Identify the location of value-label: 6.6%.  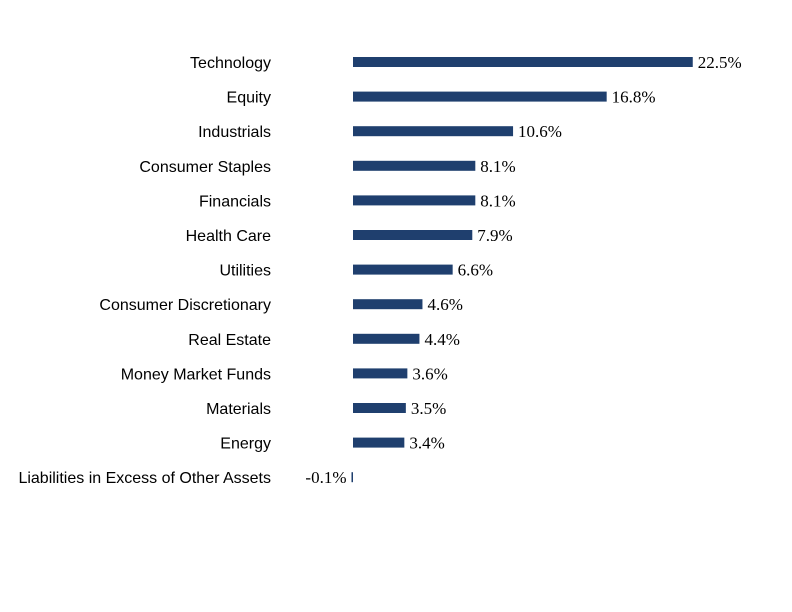
(475, 270).